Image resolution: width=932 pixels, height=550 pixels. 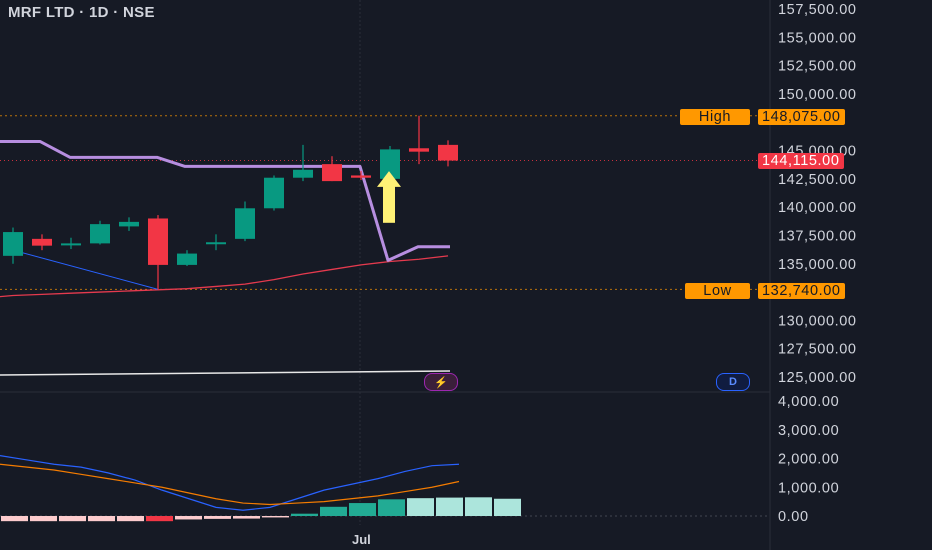 I want to click on lightning-icon: ⚡, so click(x=441, y=382).